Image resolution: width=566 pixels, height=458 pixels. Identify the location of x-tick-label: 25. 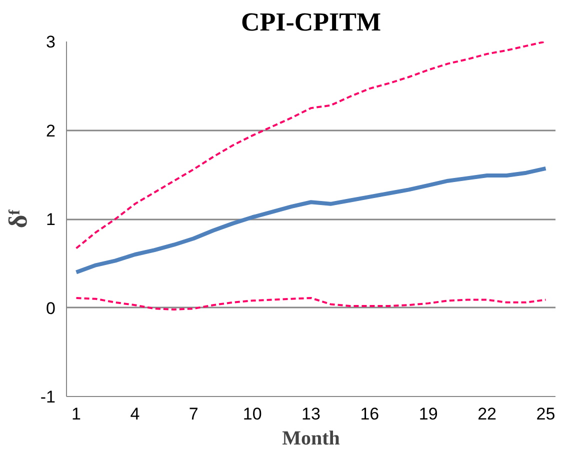
(546, 414).